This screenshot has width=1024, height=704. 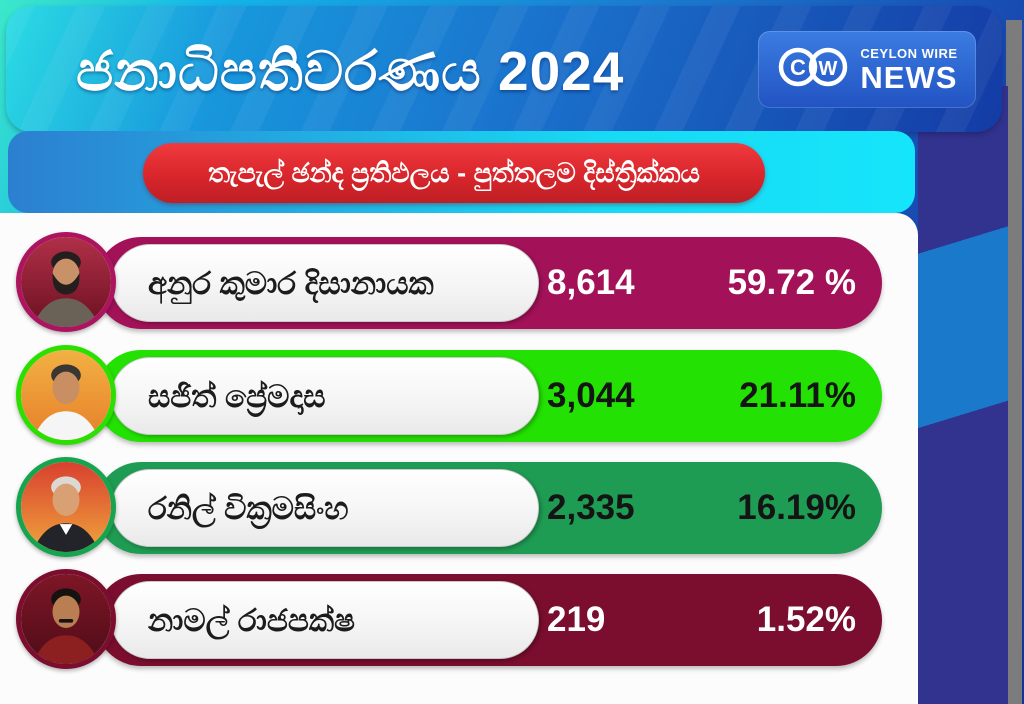 I want to click on news-logo: C W CEYLON WIRE NEWS, so click(x=867, y=69).